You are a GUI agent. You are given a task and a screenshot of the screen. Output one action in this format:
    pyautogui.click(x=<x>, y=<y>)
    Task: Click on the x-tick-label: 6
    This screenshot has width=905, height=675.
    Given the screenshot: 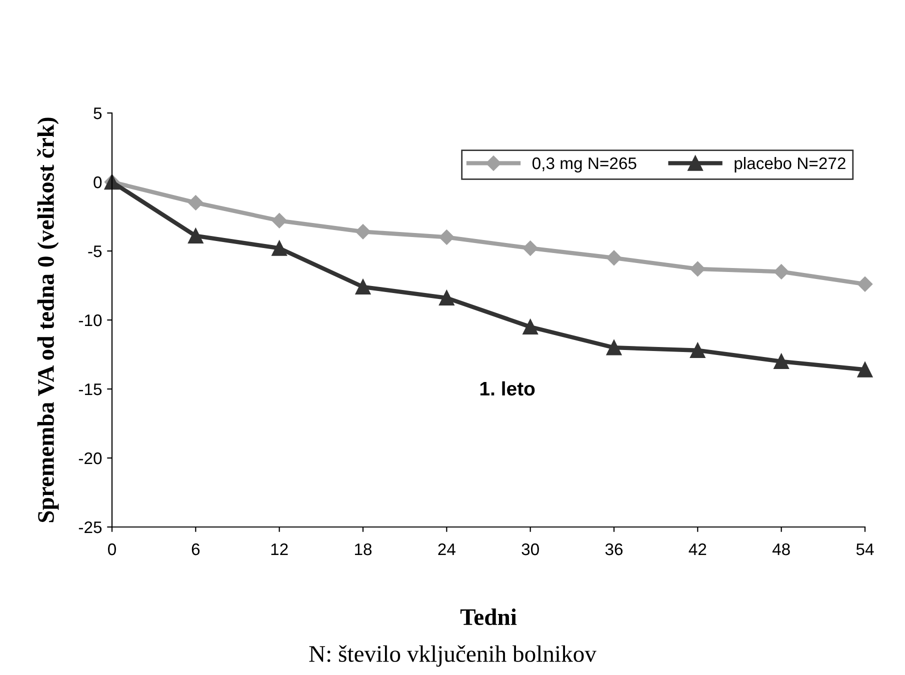 What is the action you would take?
    pyautogui.click(x=196, y=549)
    